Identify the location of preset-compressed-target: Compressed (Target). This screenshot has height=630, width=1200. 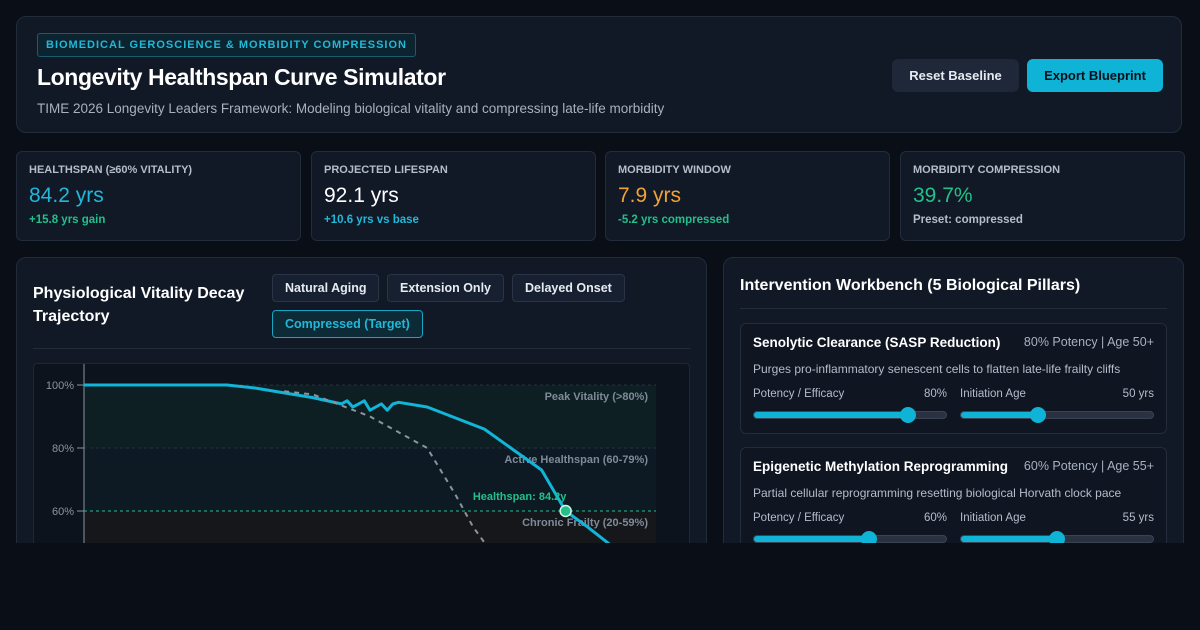
(347, 324).